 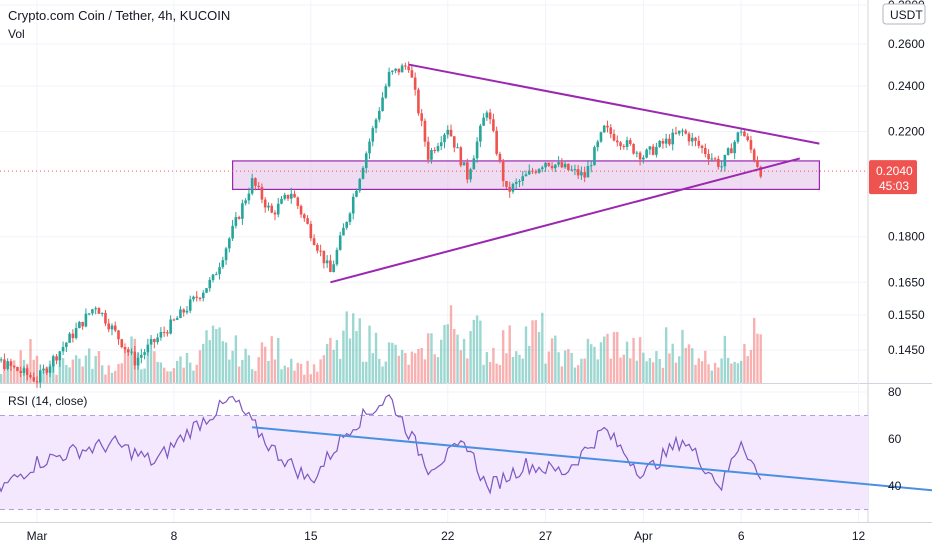 I want to click on price-tick-label: 0.1550, so click(x=906, y=315).